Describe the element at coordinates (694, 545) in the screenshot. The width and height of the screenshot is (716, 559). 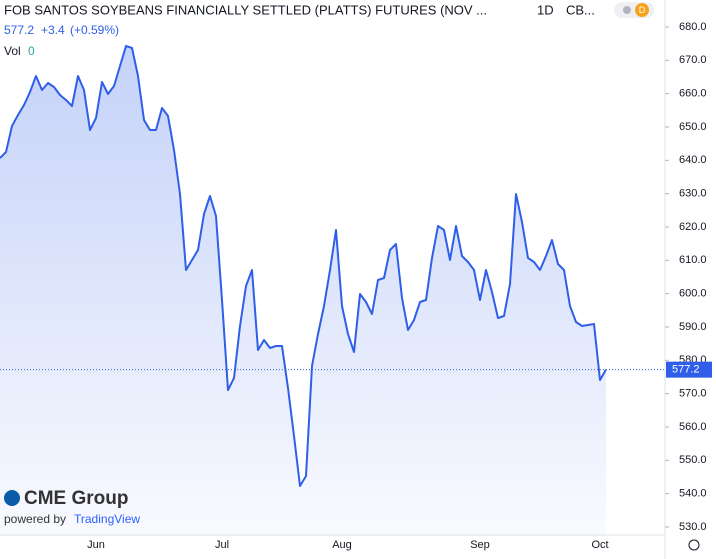
I see `settings-icon` at that location.